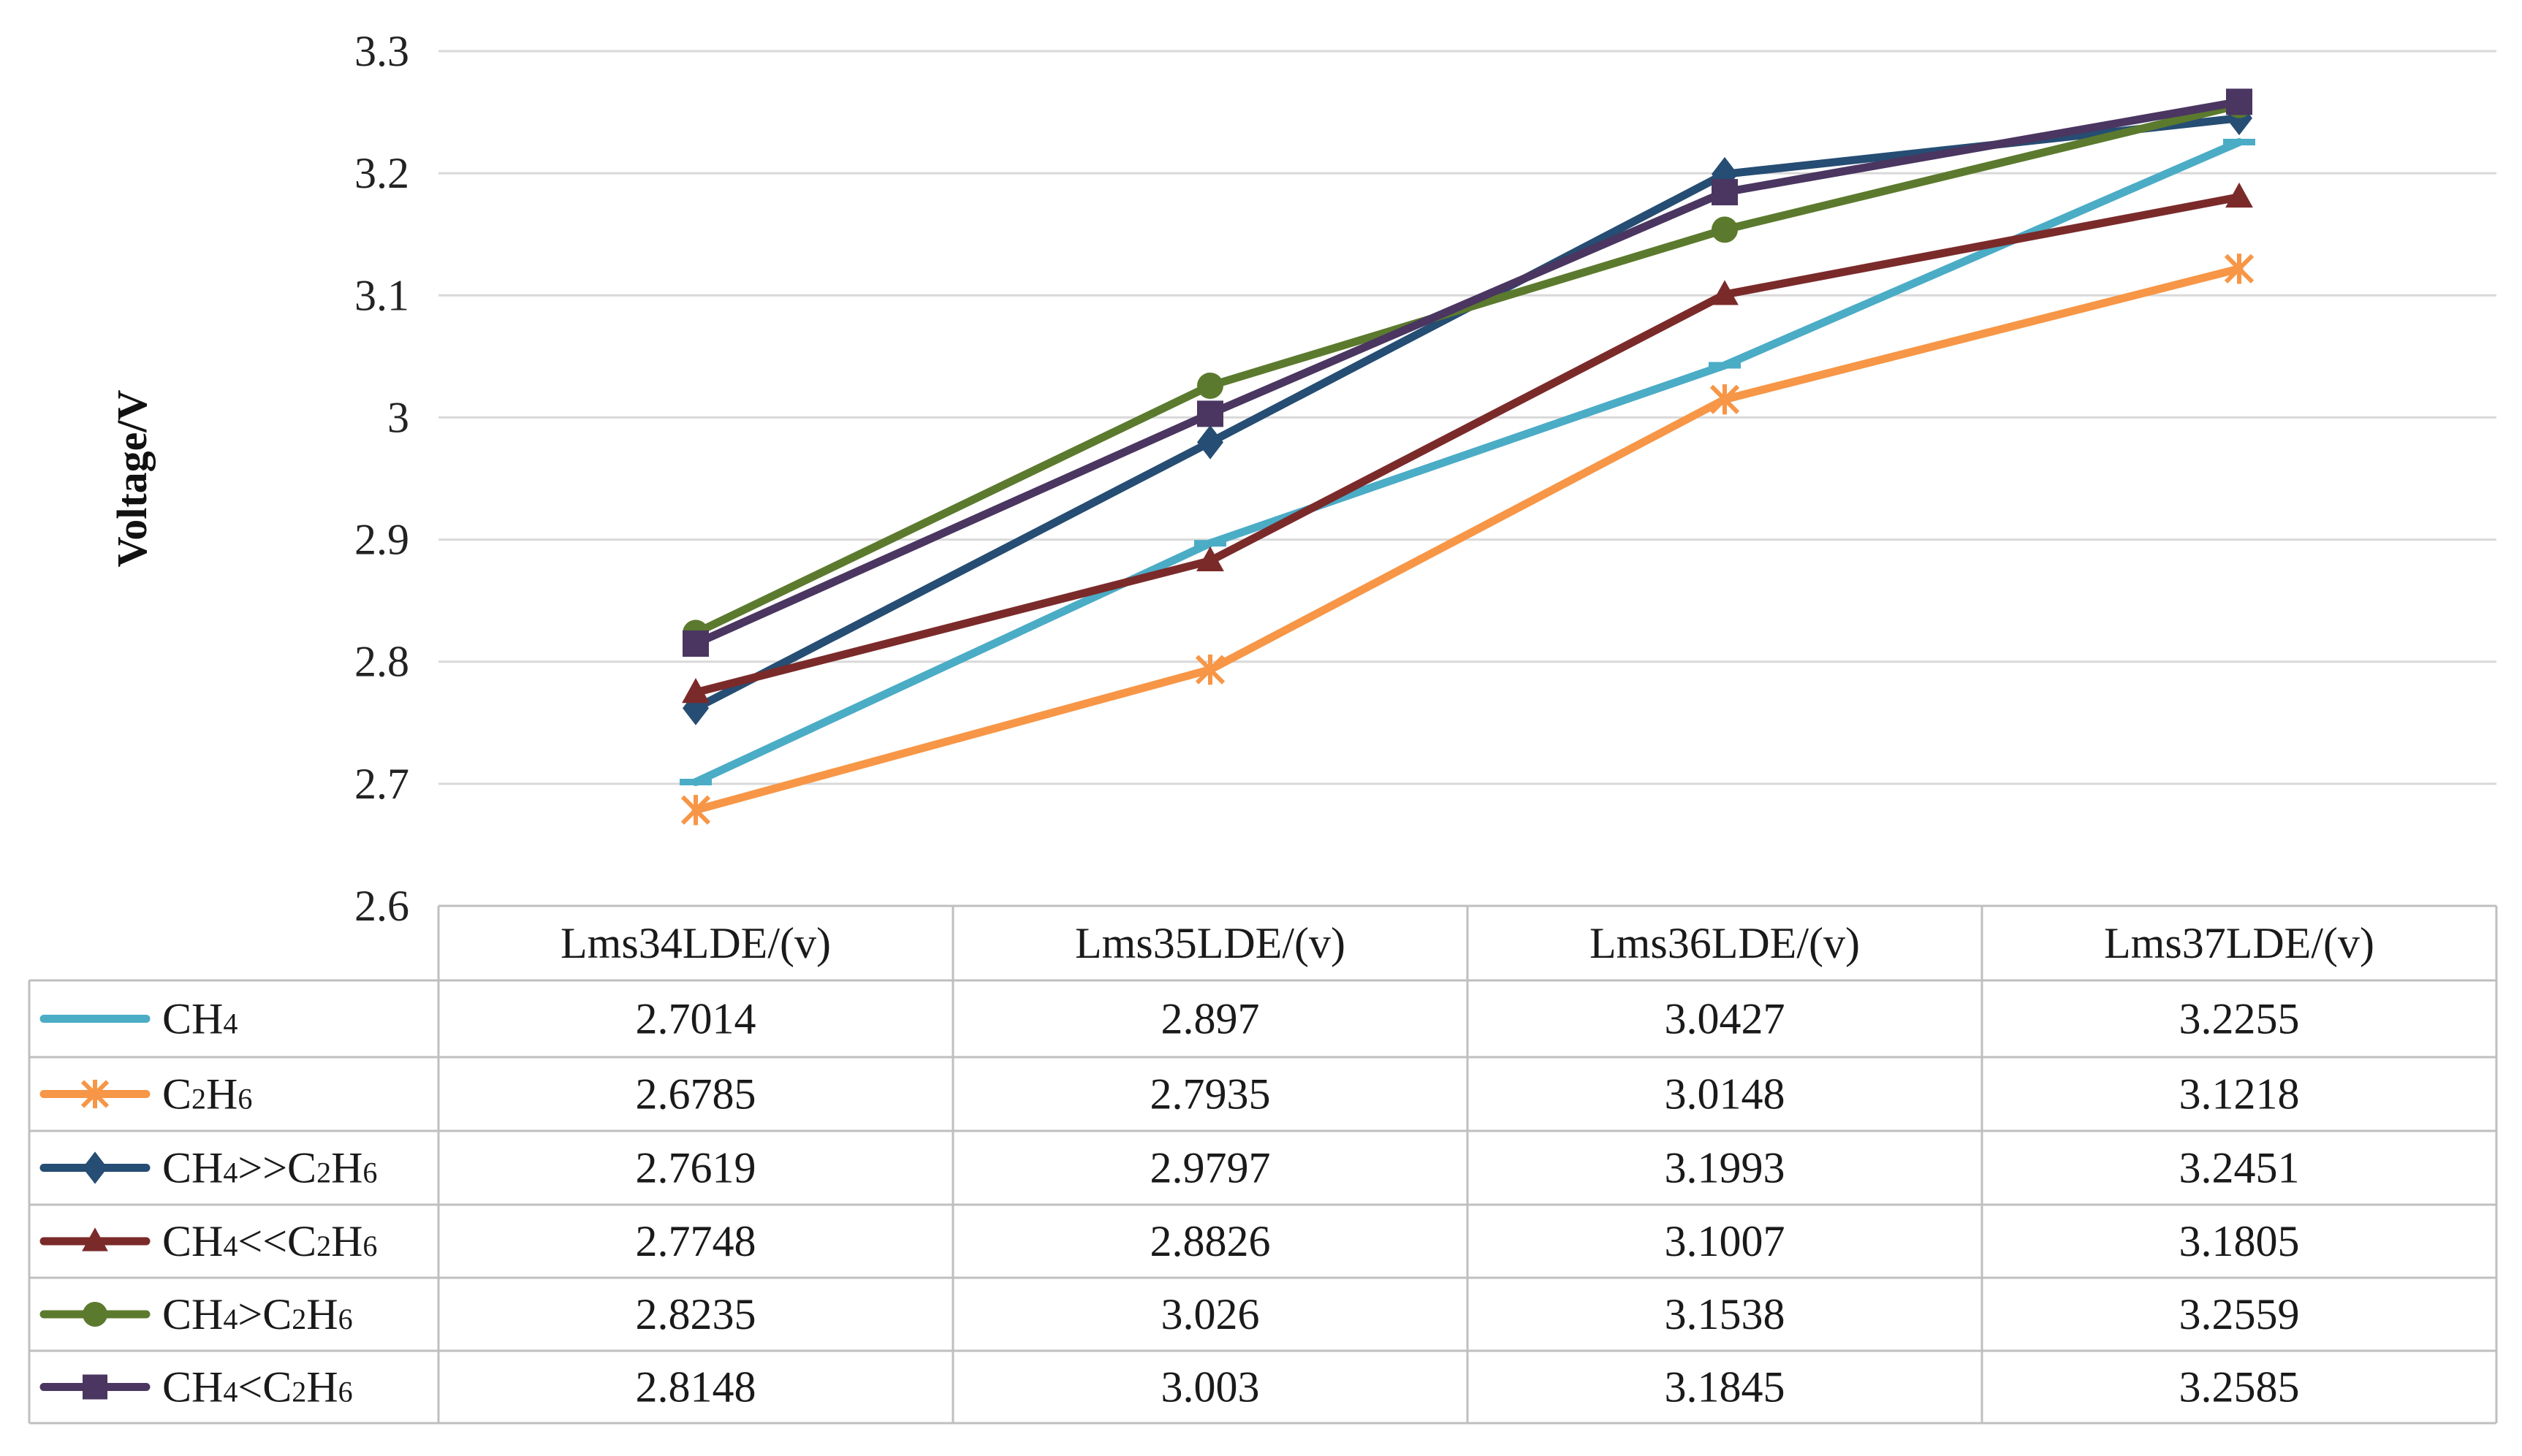  I want to click on x-category-label: Lms36LDE/(v), so click(1725, 943).